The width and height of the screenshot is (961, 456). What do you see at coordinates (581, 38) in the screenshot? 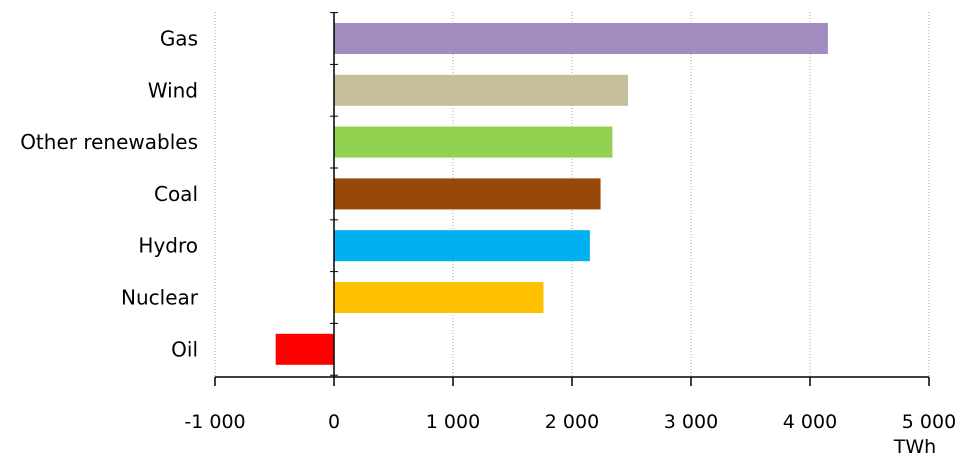
I see `bar-gas` at bounding box center [581, 38].